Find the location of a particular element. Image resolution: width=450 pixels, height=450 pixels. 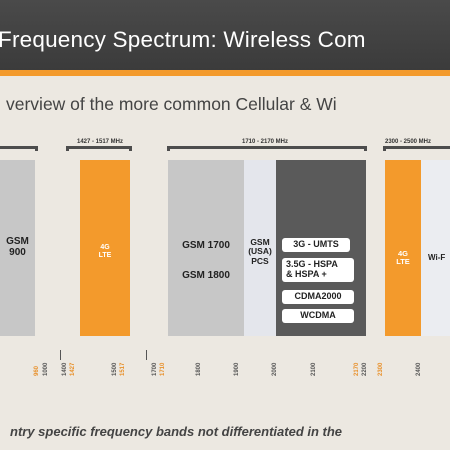

tick-label: 1800 is located at coordinates (199, 369).